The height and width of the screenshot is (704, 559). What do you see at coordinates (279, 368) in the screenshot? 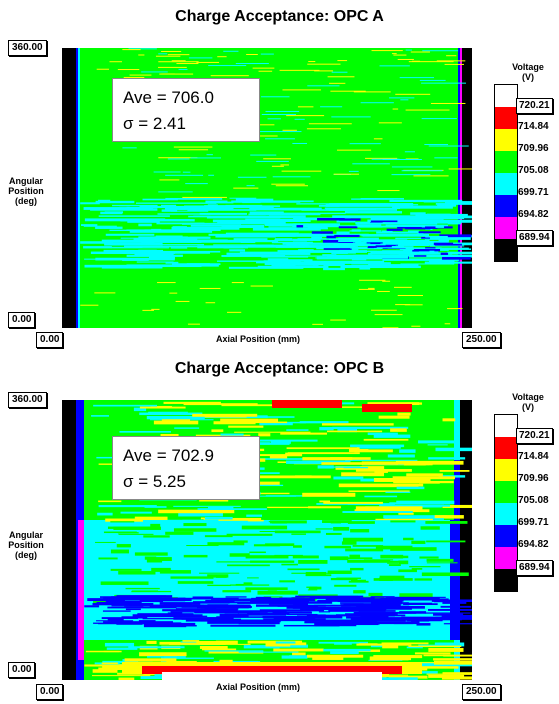
I see `chart-title: Charge Acceptance: OPC B` at bounding box center [279, 368].